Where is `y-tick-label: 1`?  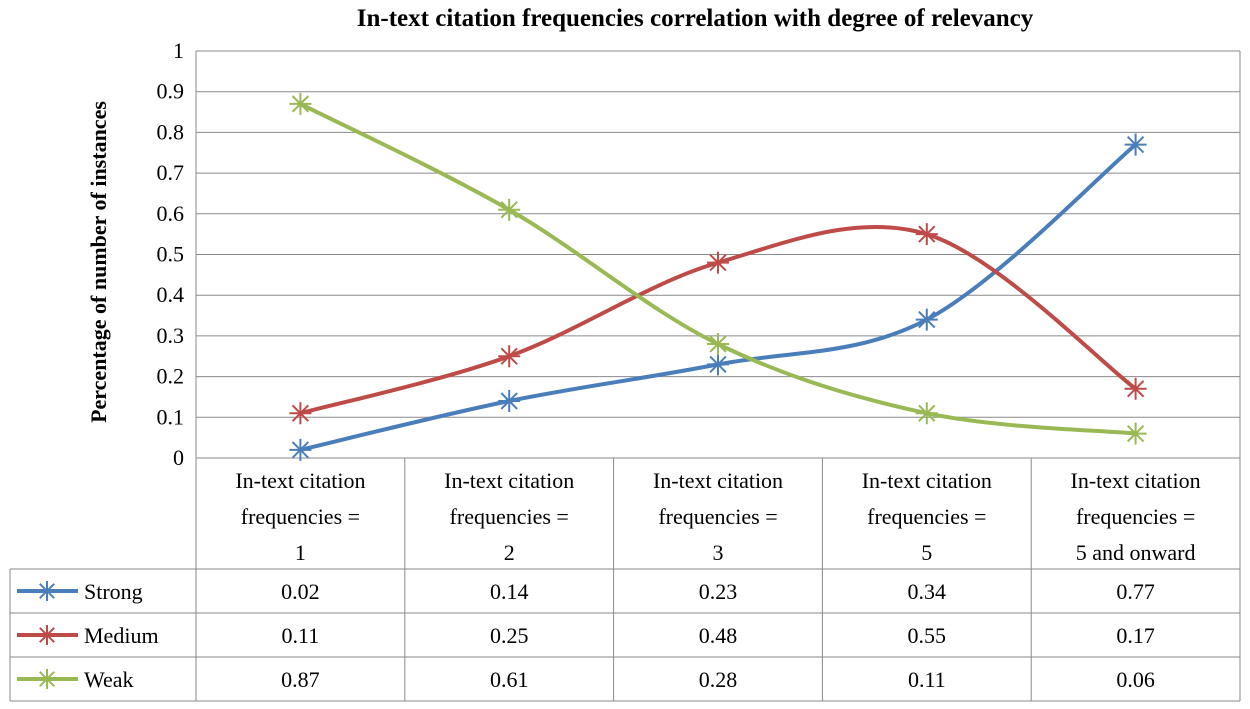 y-tick-label: 1 is located at coordinates (178, 50).